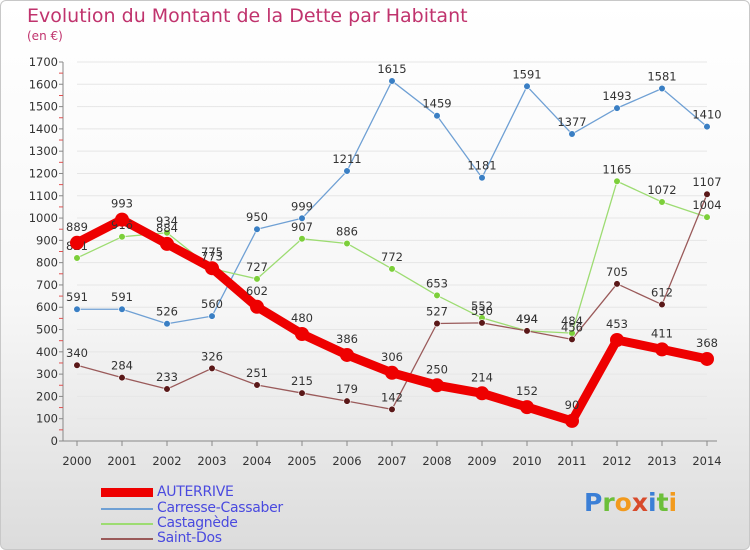 Image resolution: width=750 pixels, height=550 pixels. I want to click on data-label-carresse-cassaber: 526, so click(167, 312).